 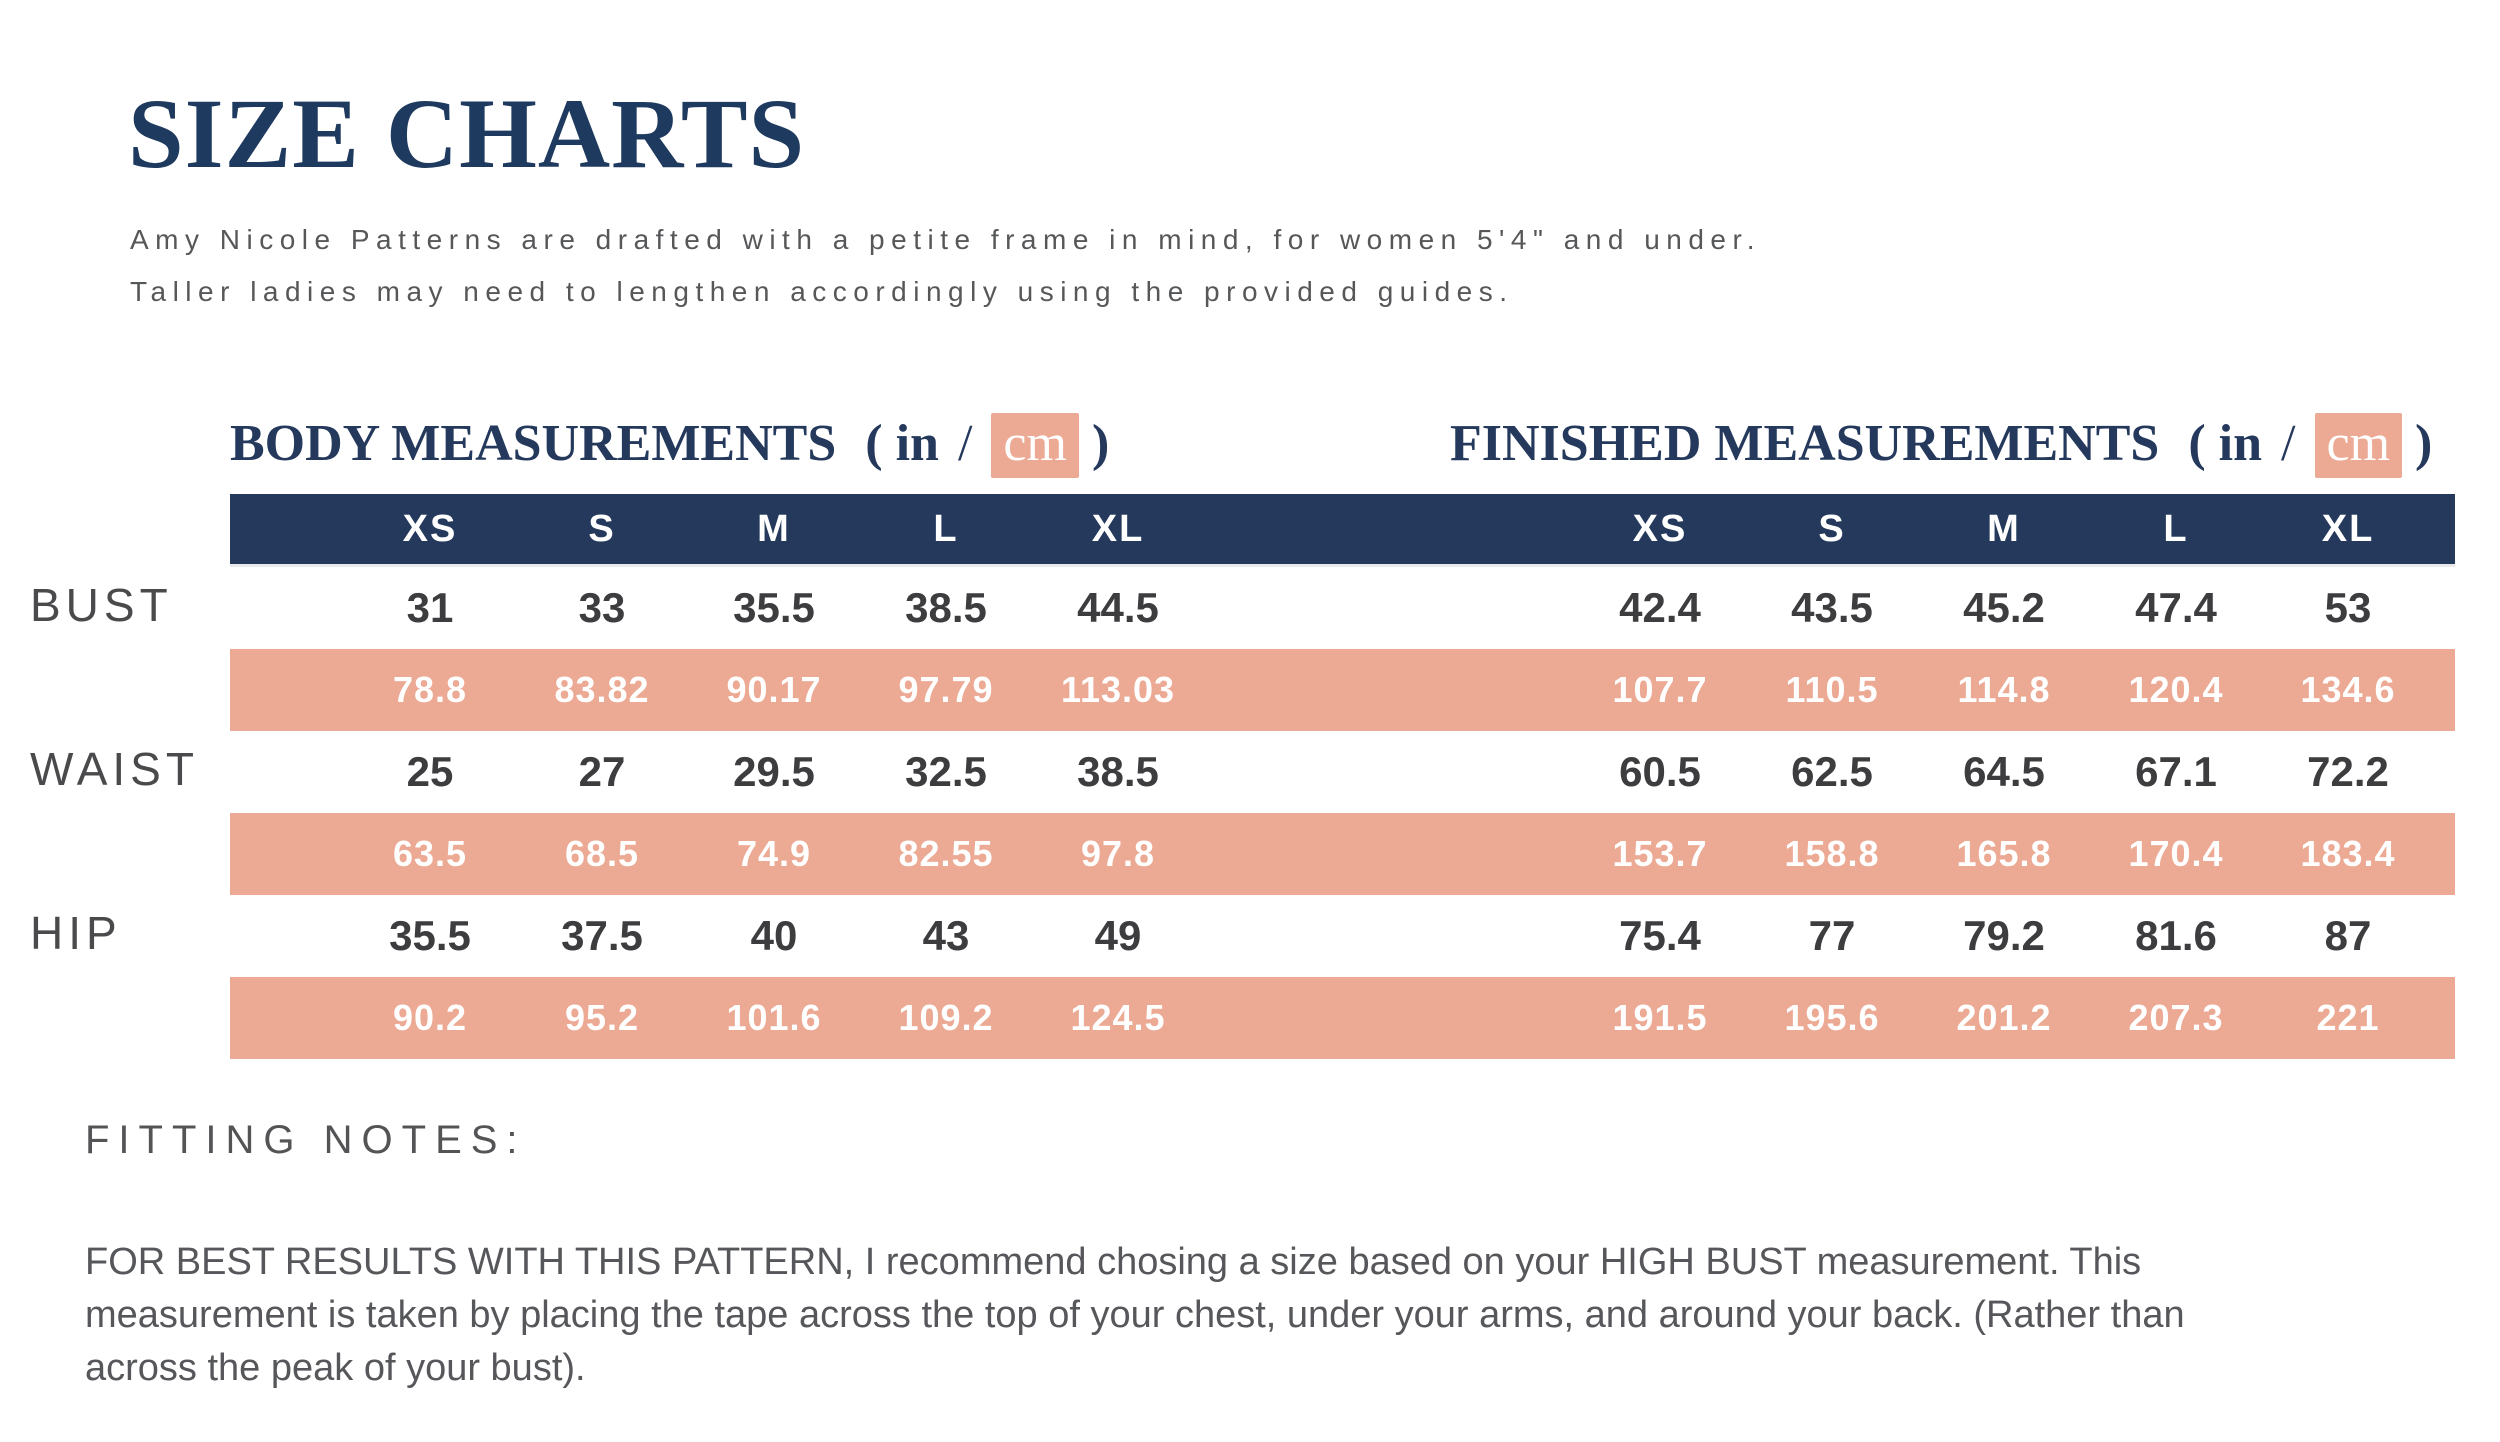 I want to click on measurement-cell: 49, so click(x=1118, y=935).